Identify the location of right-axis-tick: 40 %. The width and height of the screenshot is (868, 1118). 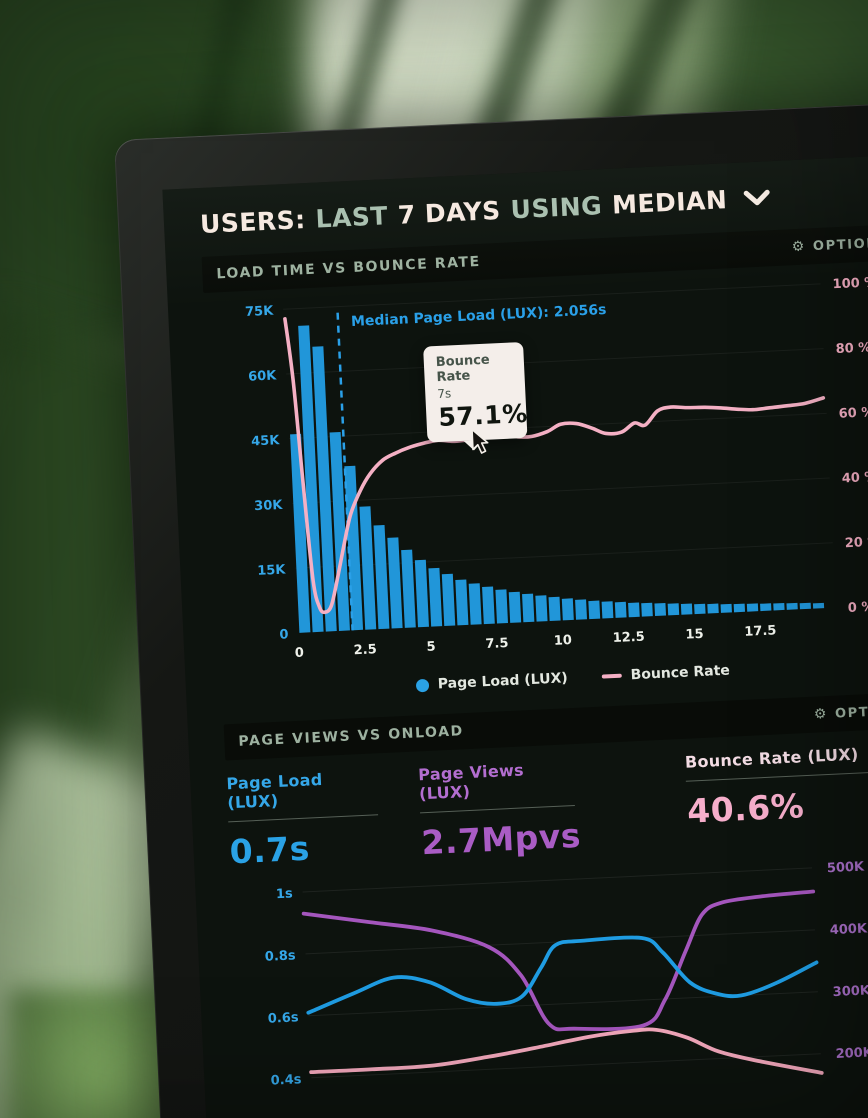
(854, 478).